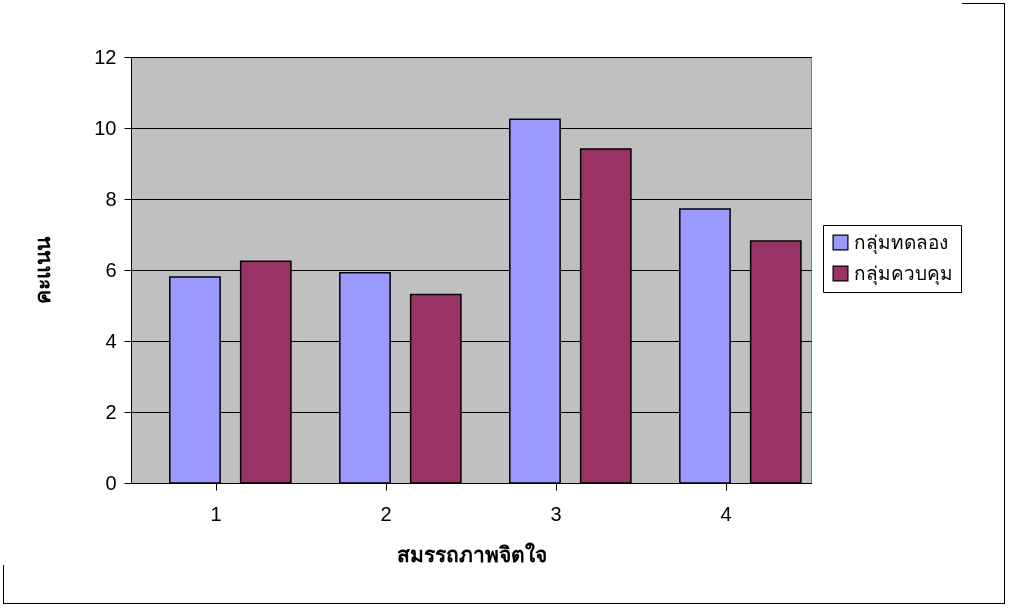 The image size is (1010, 609). What do you see at coordinates (105, 127) in the screenshot?
I see `y-tick-label: 10` at bounding box center [105, 127].